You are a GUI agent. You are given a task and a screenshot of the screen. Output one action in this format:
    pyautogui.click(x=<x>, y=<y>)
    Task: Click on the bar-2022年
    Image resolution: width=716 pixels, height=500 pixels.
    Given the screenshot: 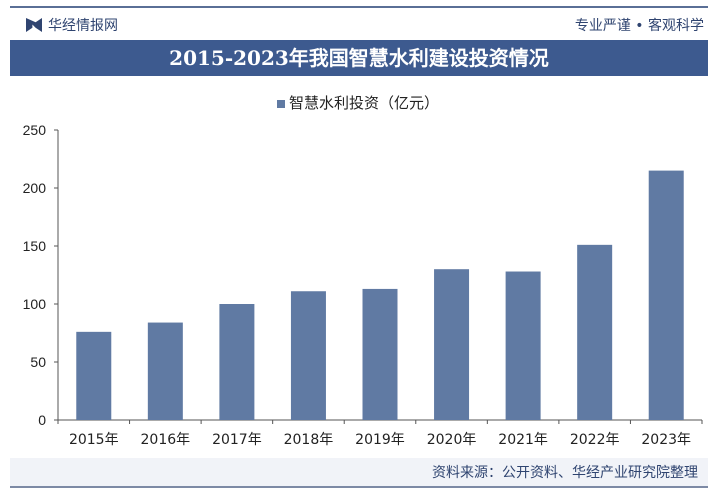 What is the action you would take?
    pyautogui.click(x=595, y=332)
    